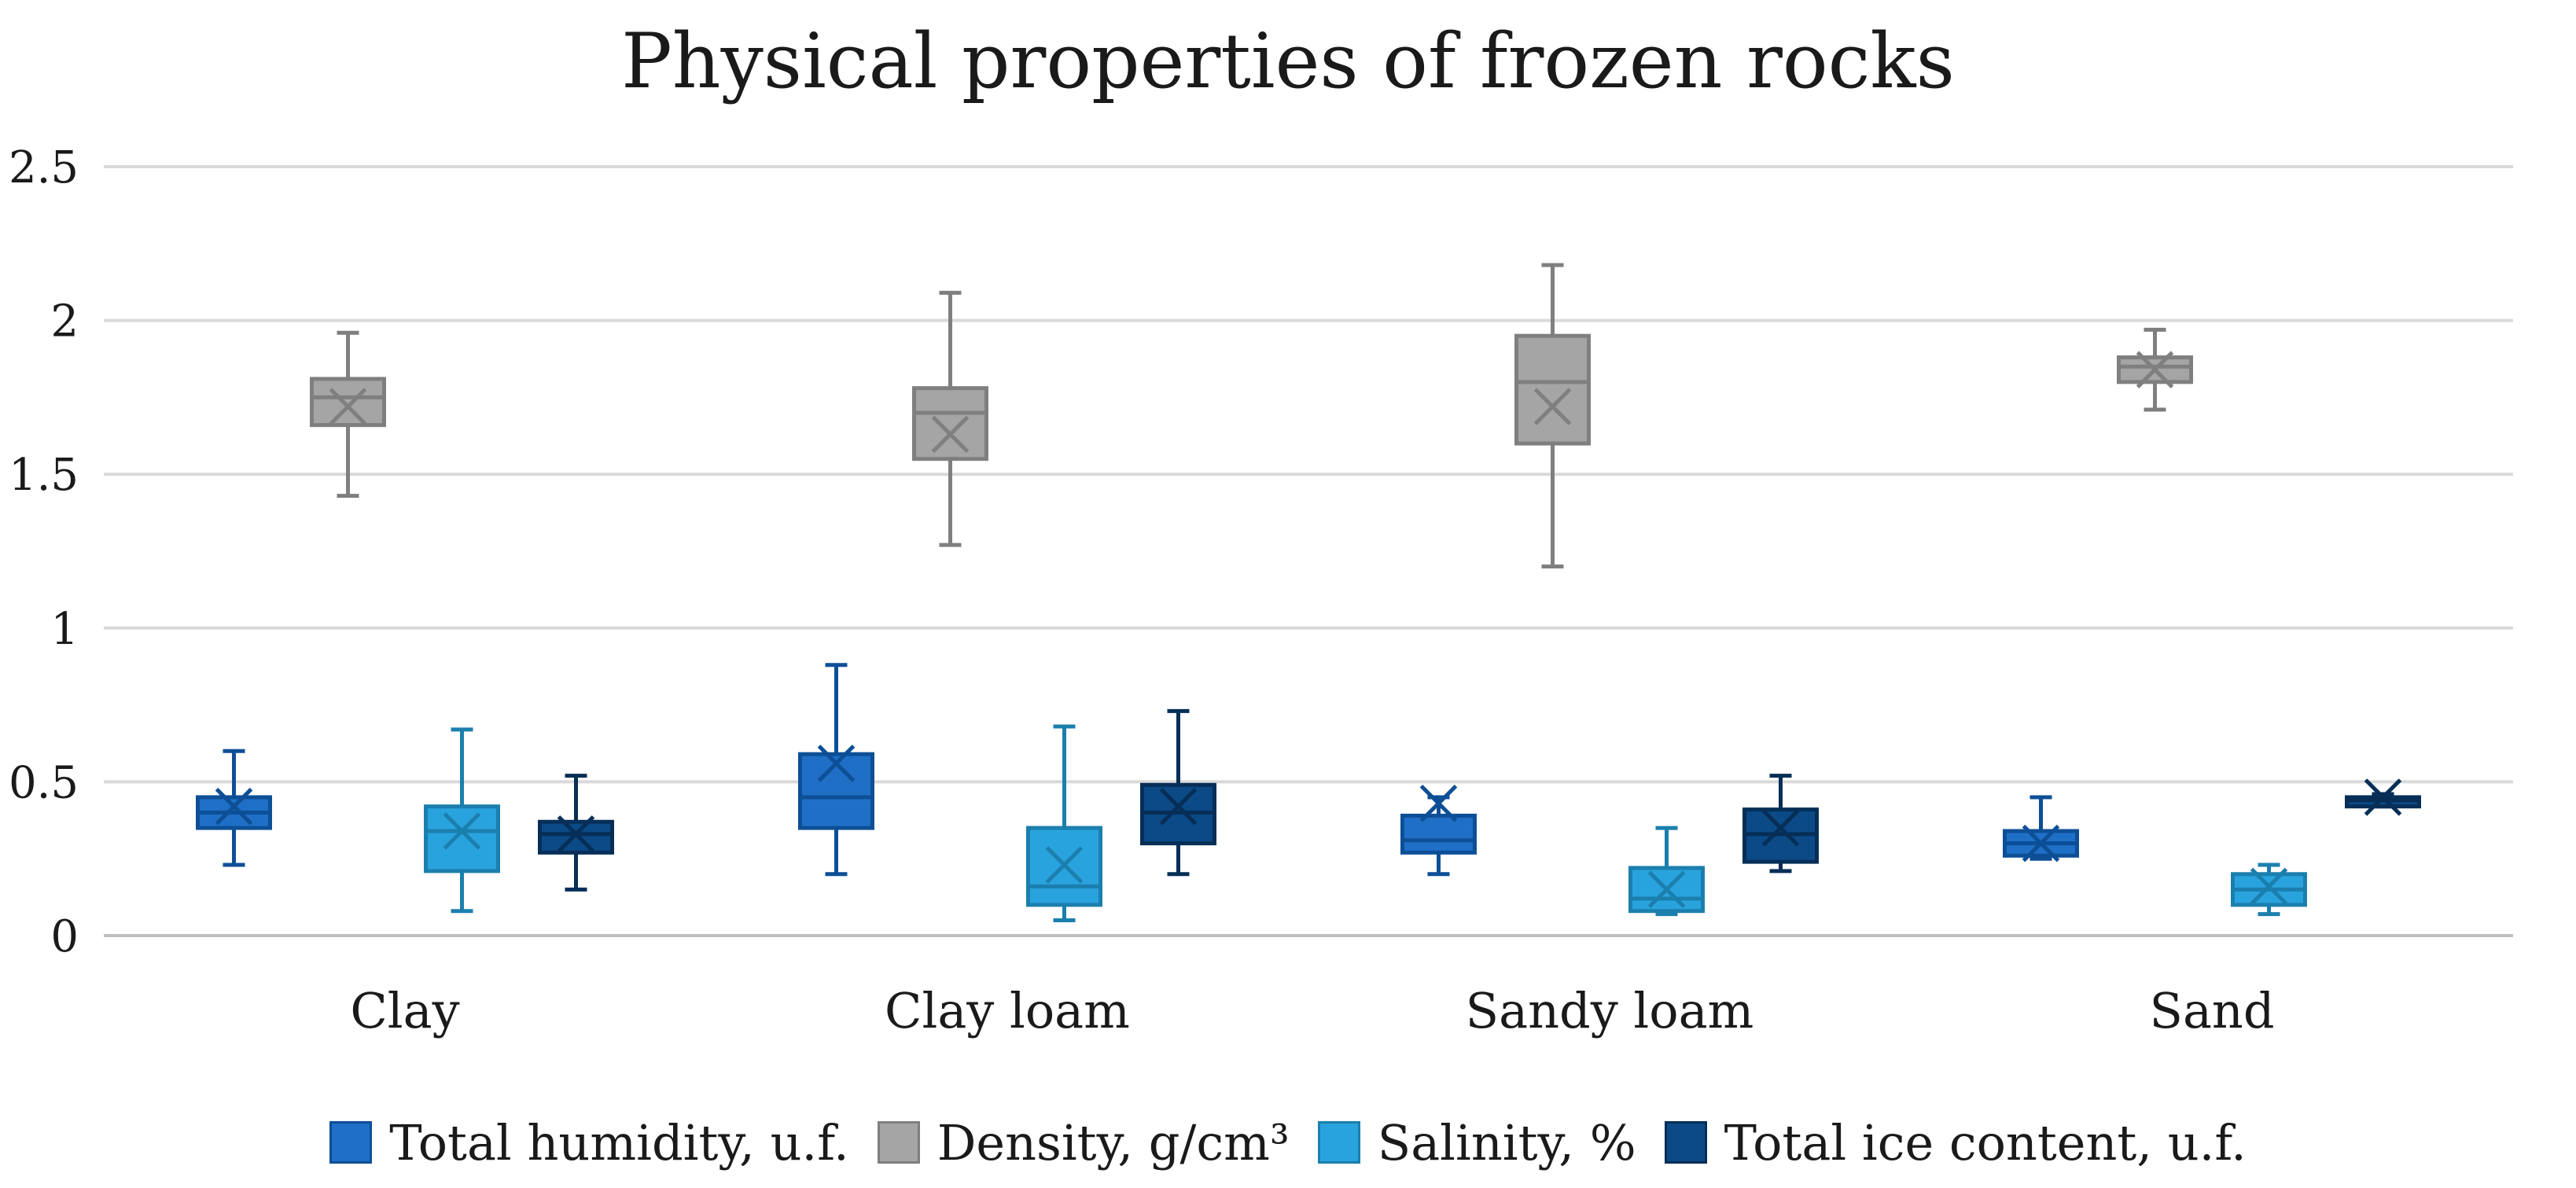  Describe the element at coordinates (1339, 1142) in the screenshot. I see `legend-swatch-salinity` at that location.